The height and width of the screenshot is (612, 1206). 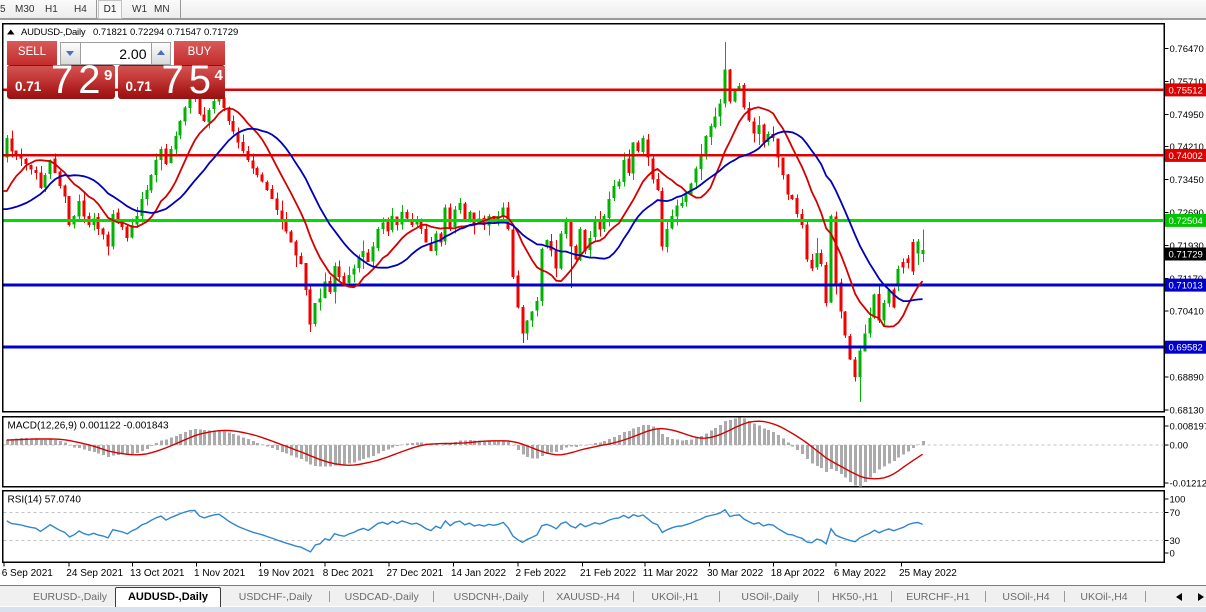 I want to click on svg-text: 24 Sep 2021, so click(x=94, y=573).